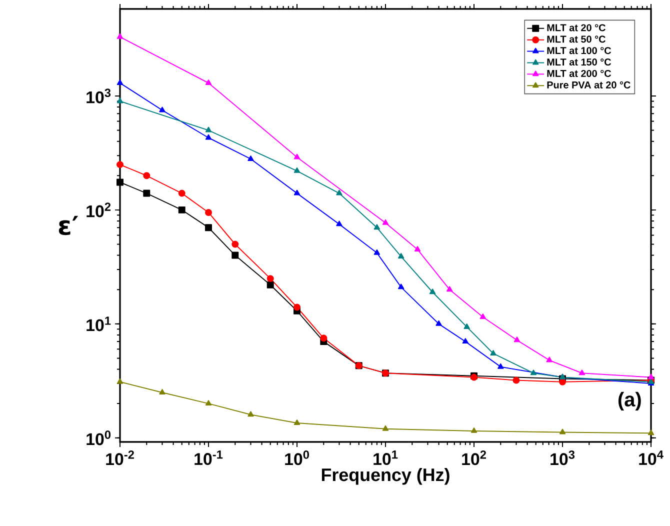 This screenshot has width=670, height=526. Describe the element at coordinates (579, 50) in the screenshot. I see `legend-label: MLT at 100 °C` at that location.